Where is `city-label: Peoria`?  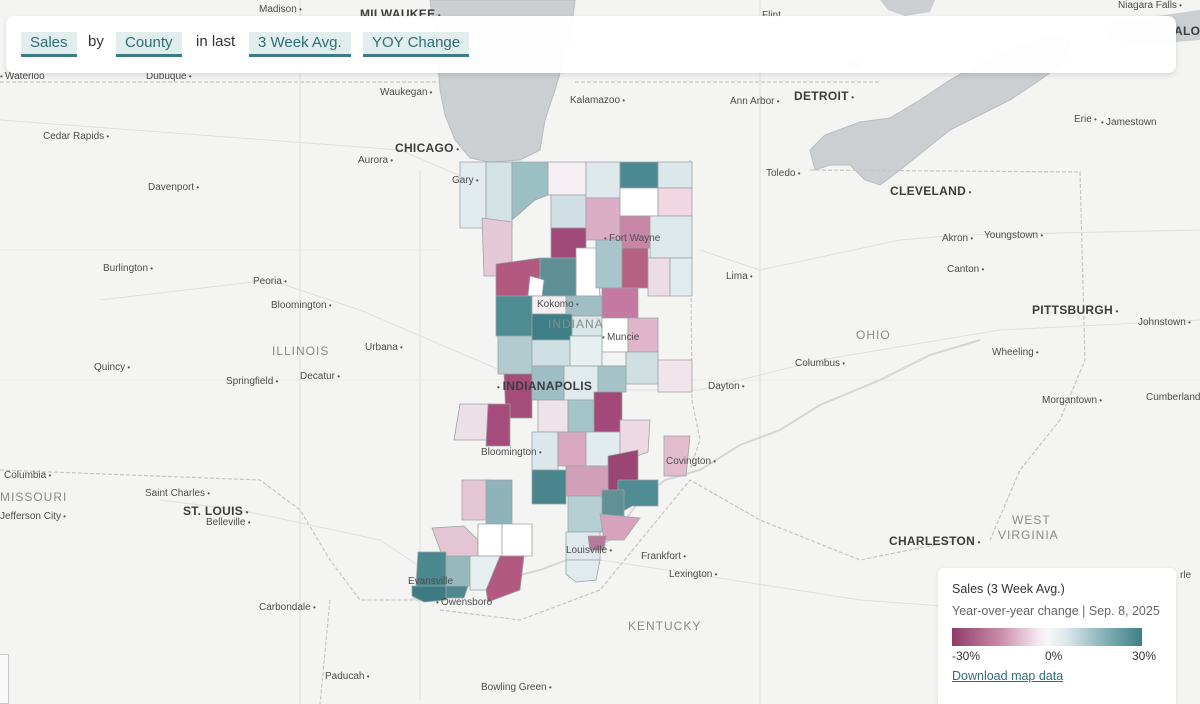 city-label: Peoria is located at coordinates (270, 282).